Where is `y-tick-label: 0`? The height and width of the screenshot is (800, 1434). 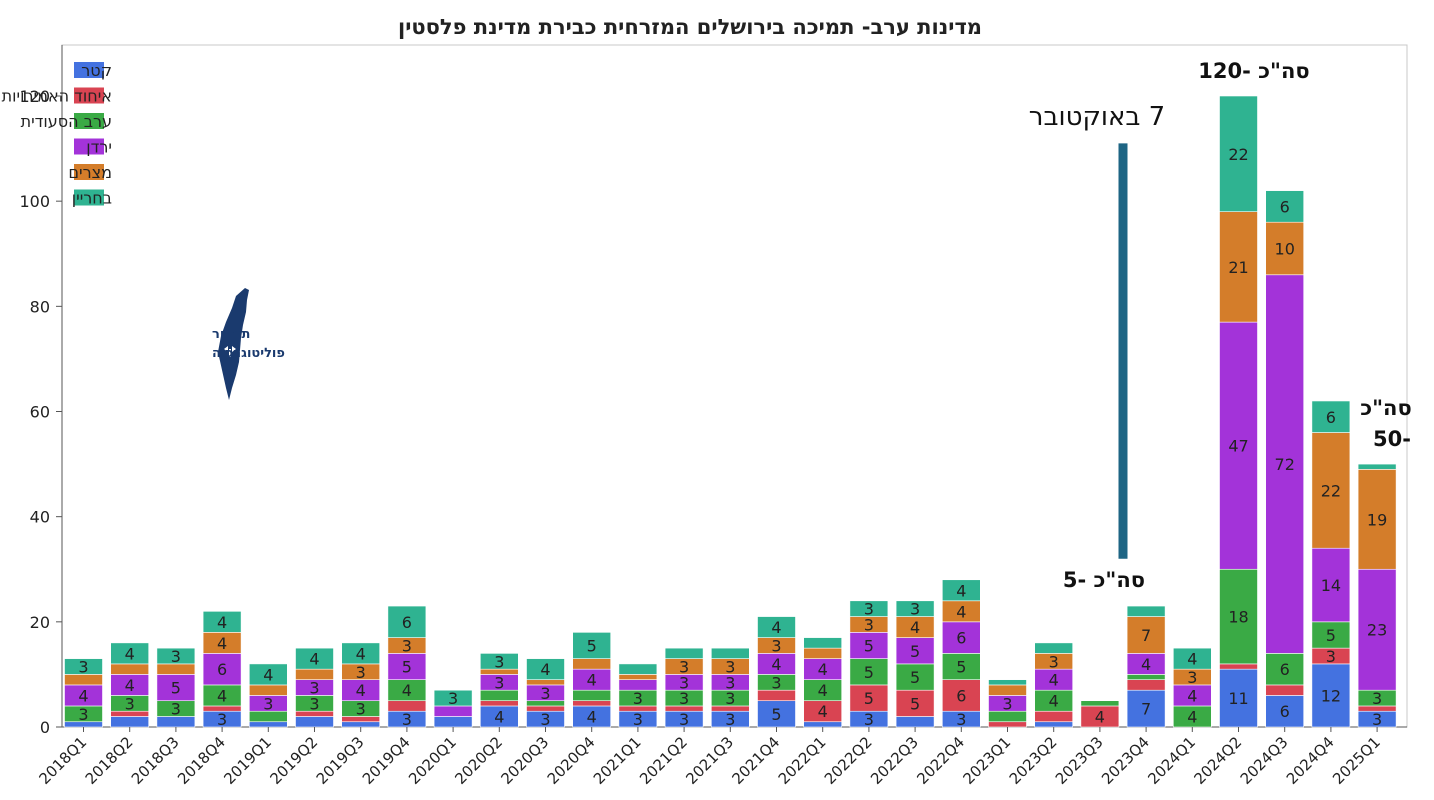
y-tick-label: 0 is located at coordinates (45, 727).